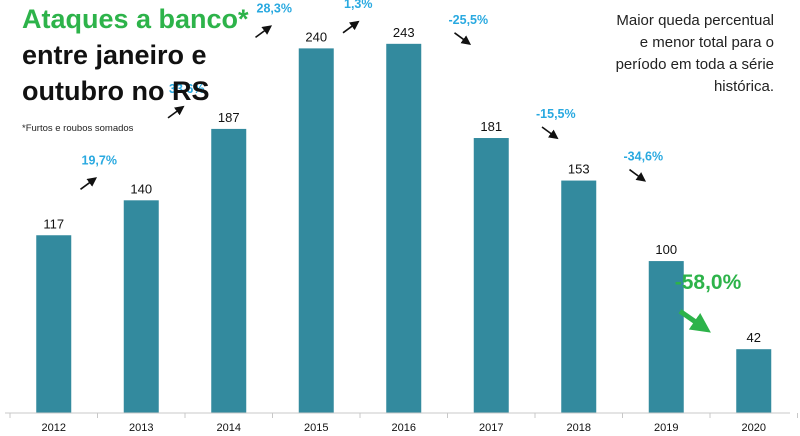 Image resolution: width=800 pixels, height=436 pixels. Describe the element at coordinates (186, 89) in the screenshot. I see `change-label-2014: 33,6%` at that location.